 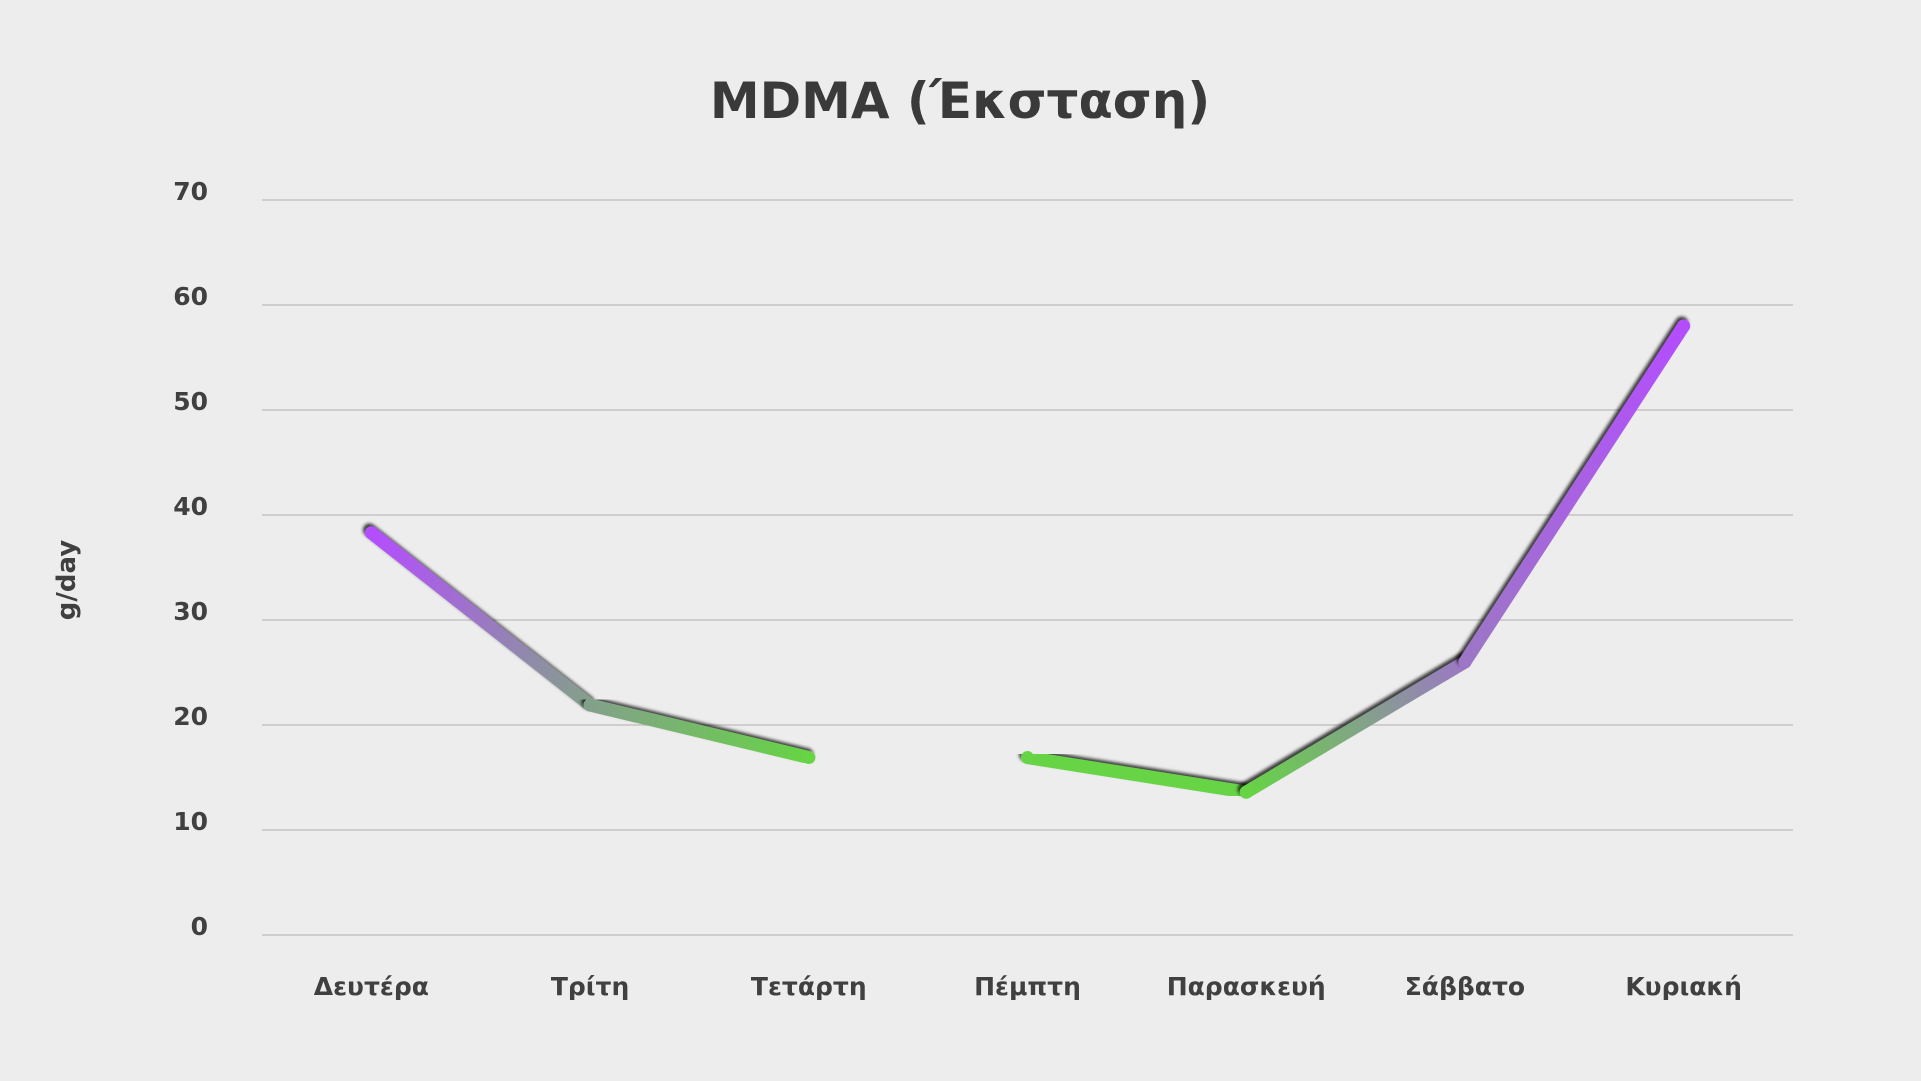 I want to click on data-point: Σάββατο: 26, so click(x=1465, y=662).